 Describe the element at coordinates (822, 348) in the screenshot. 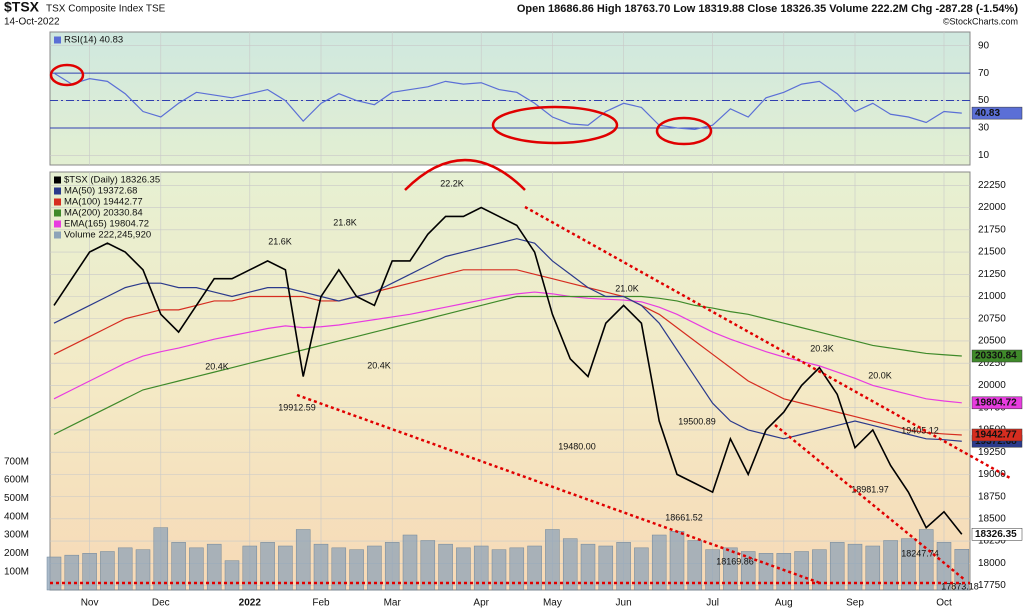

I see `price-annotation: 20.3K` at that location.